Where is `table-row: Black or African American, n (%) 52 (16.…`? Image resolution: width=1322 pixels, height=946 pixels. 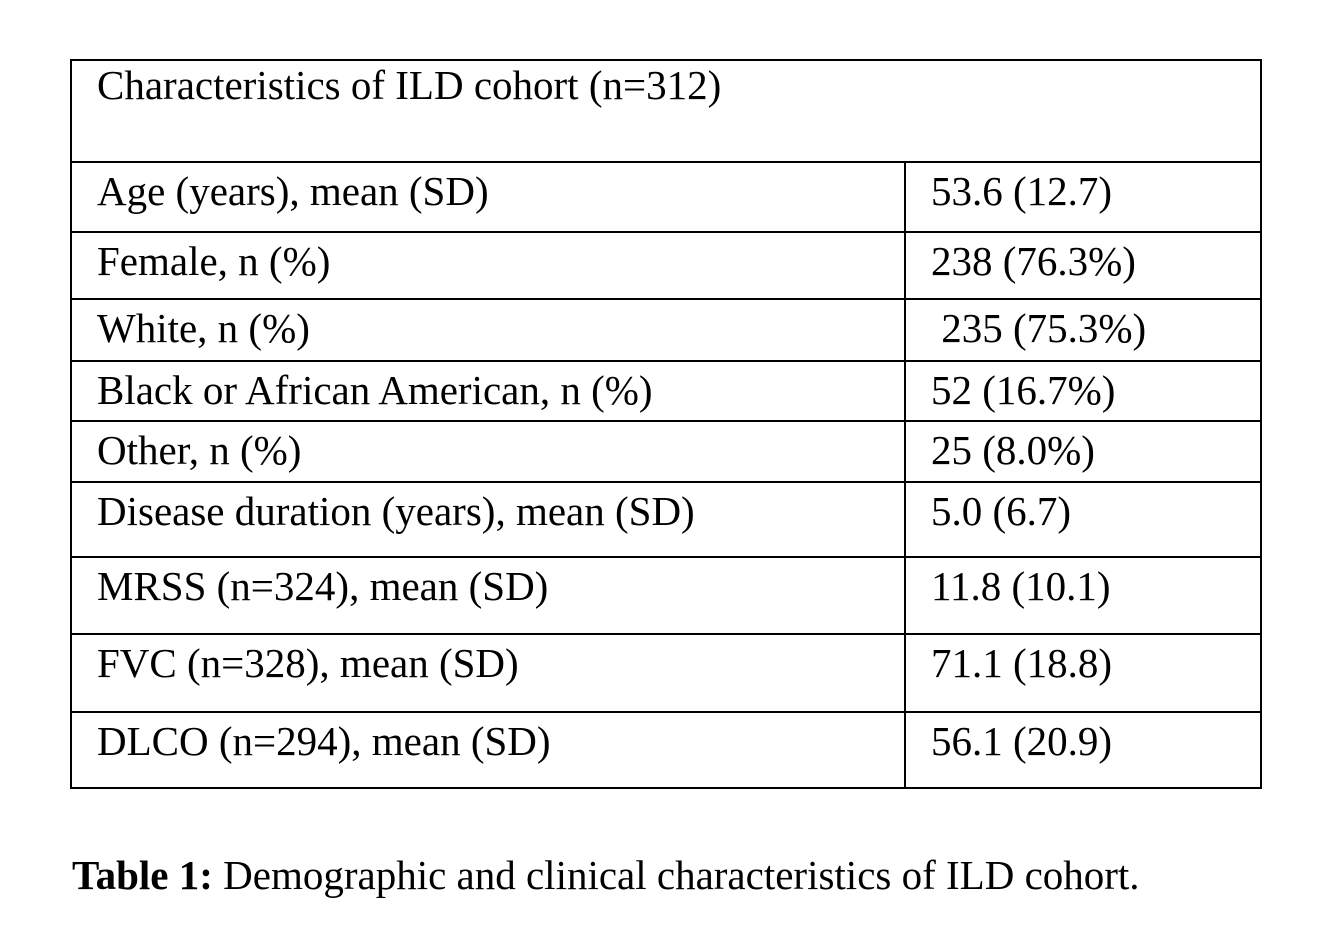
table-row: Black or African American, n (%) 52 (16.… is located at coordinates (666, 391).